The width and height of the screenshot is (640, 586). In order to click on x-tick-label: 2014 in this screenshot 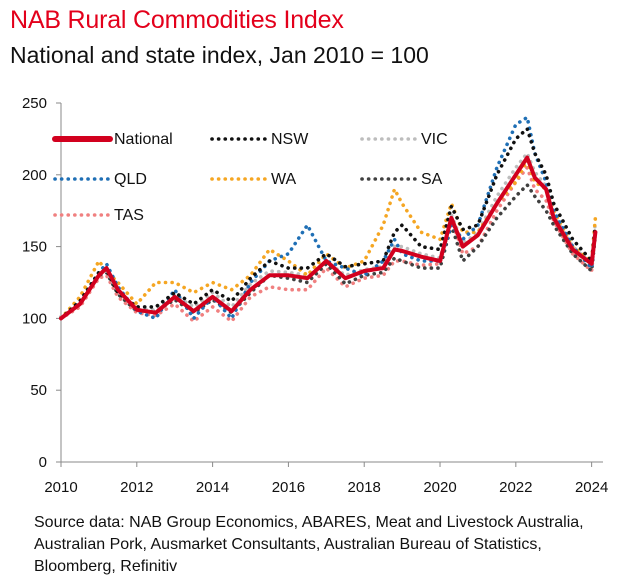, I will do `click(212, 487)`.